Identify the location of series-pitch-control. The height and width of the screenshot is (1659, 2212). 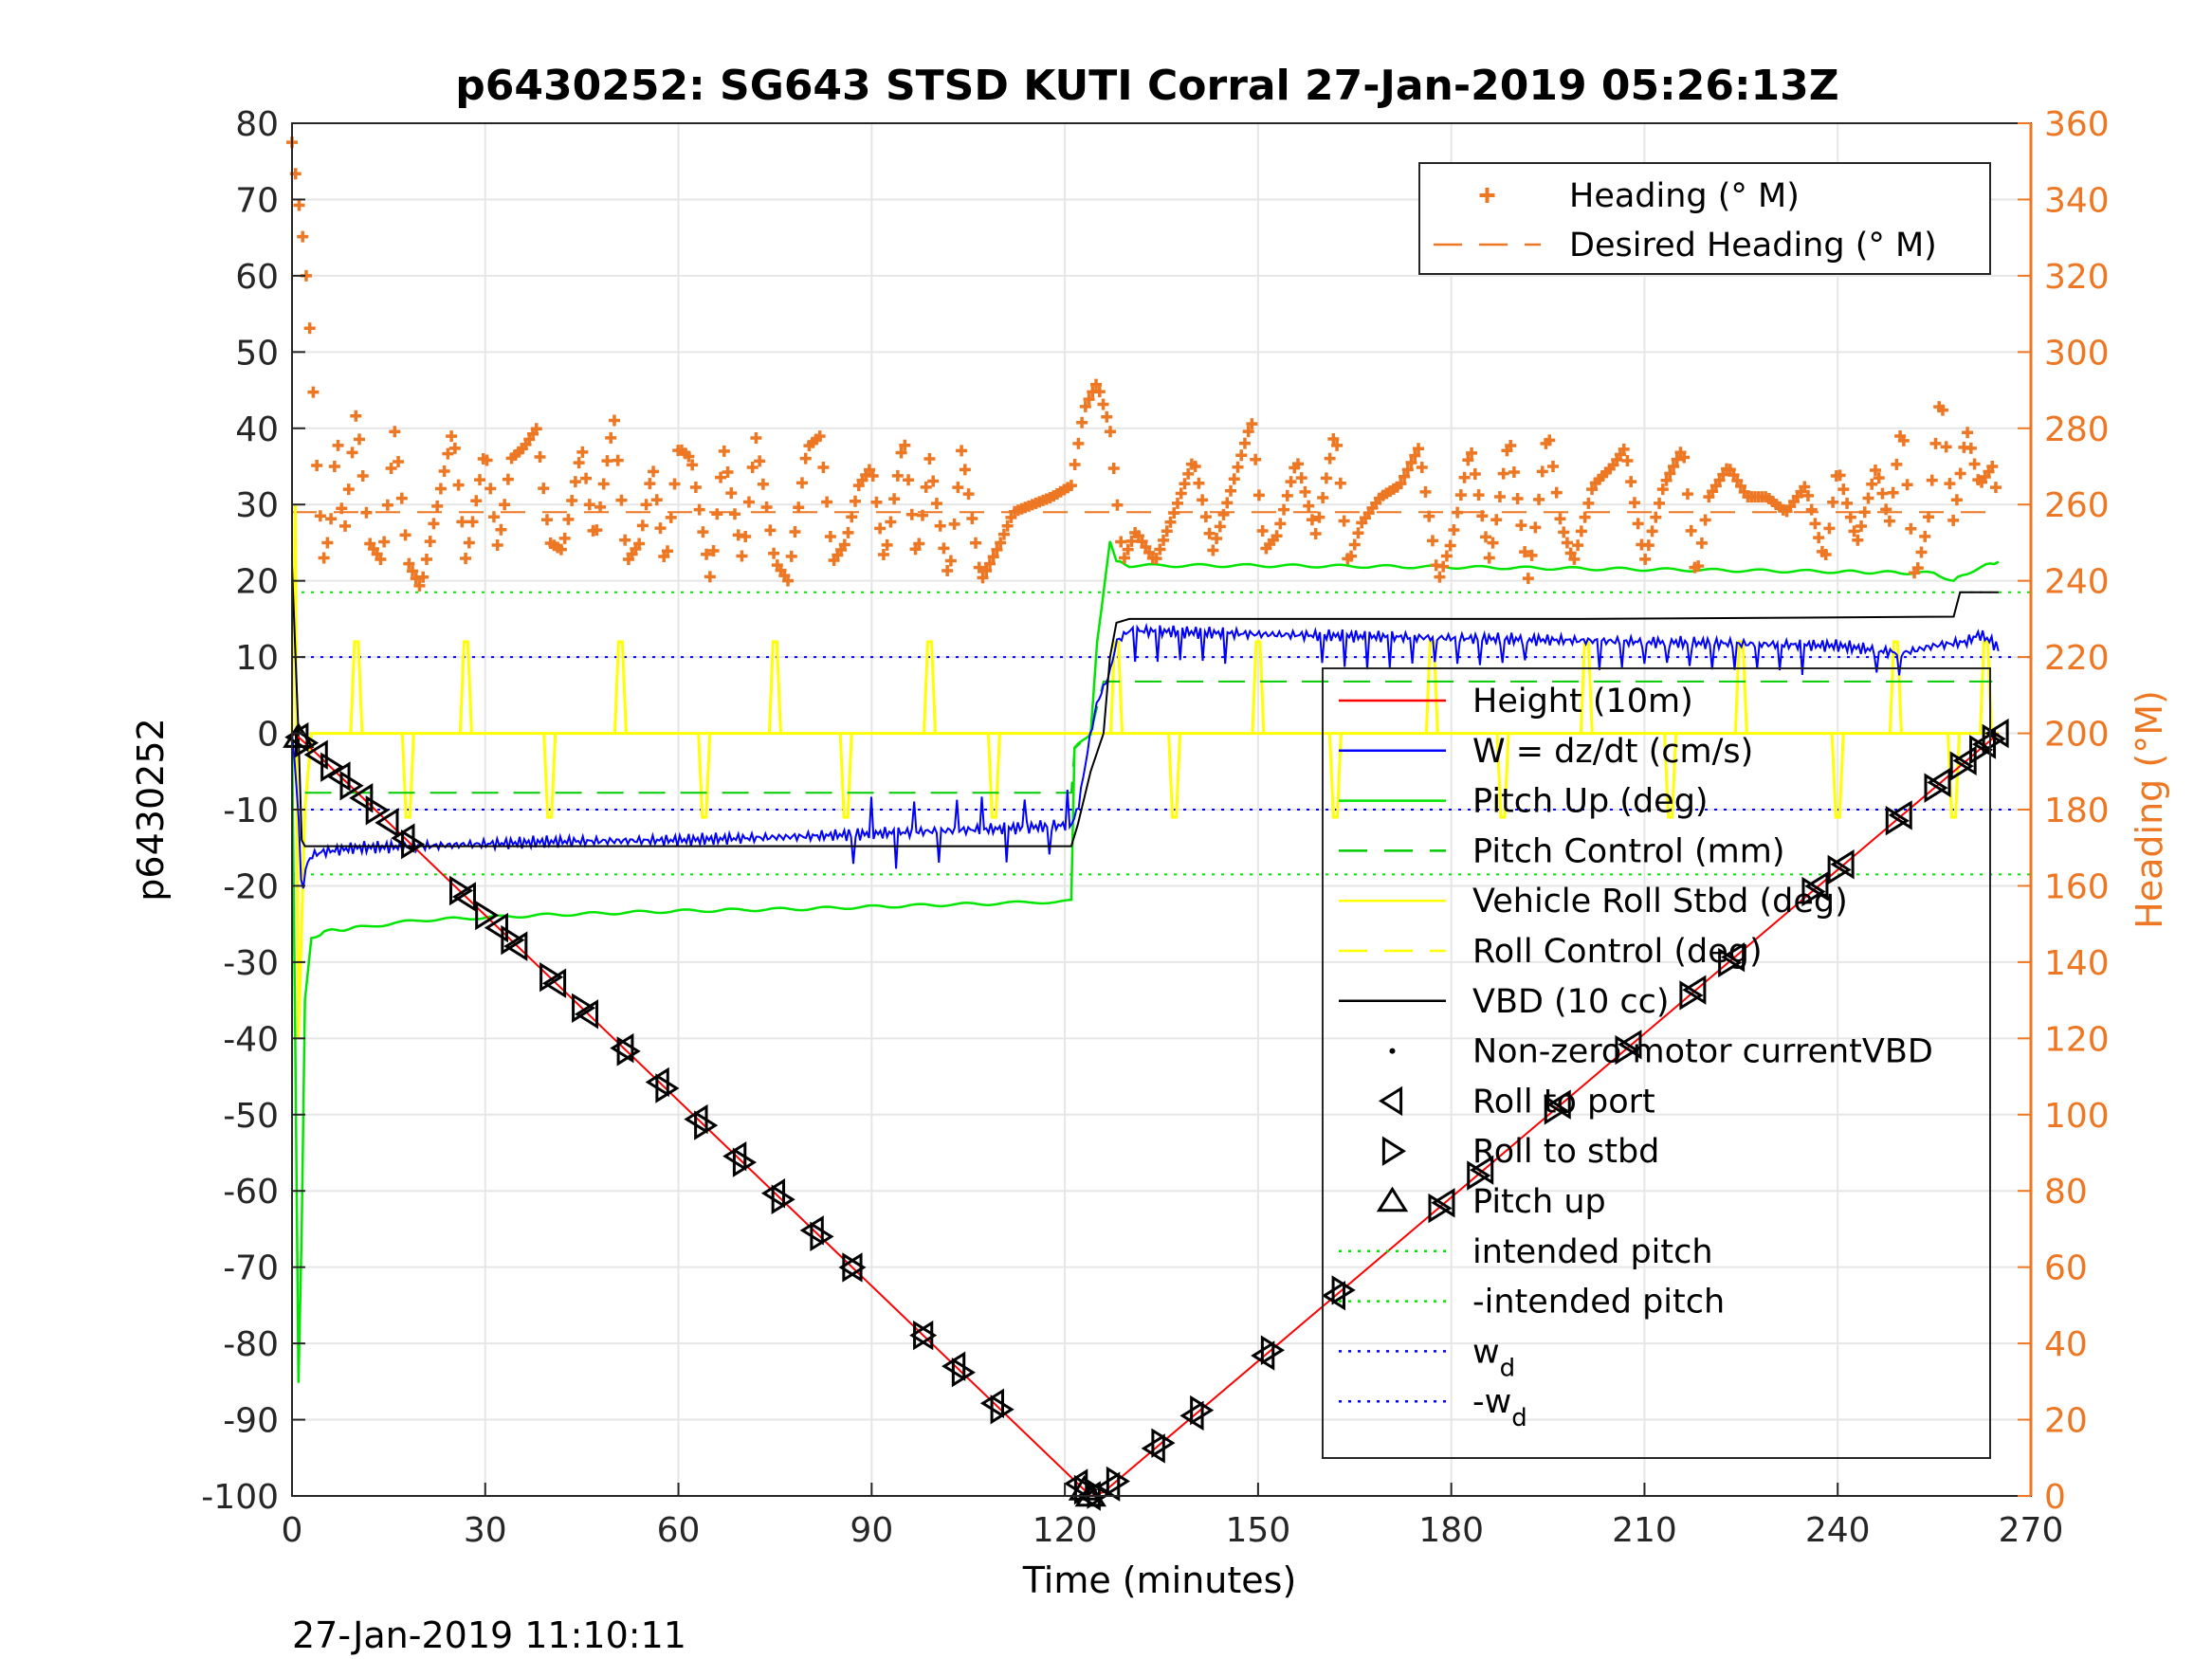
(1148, 737).